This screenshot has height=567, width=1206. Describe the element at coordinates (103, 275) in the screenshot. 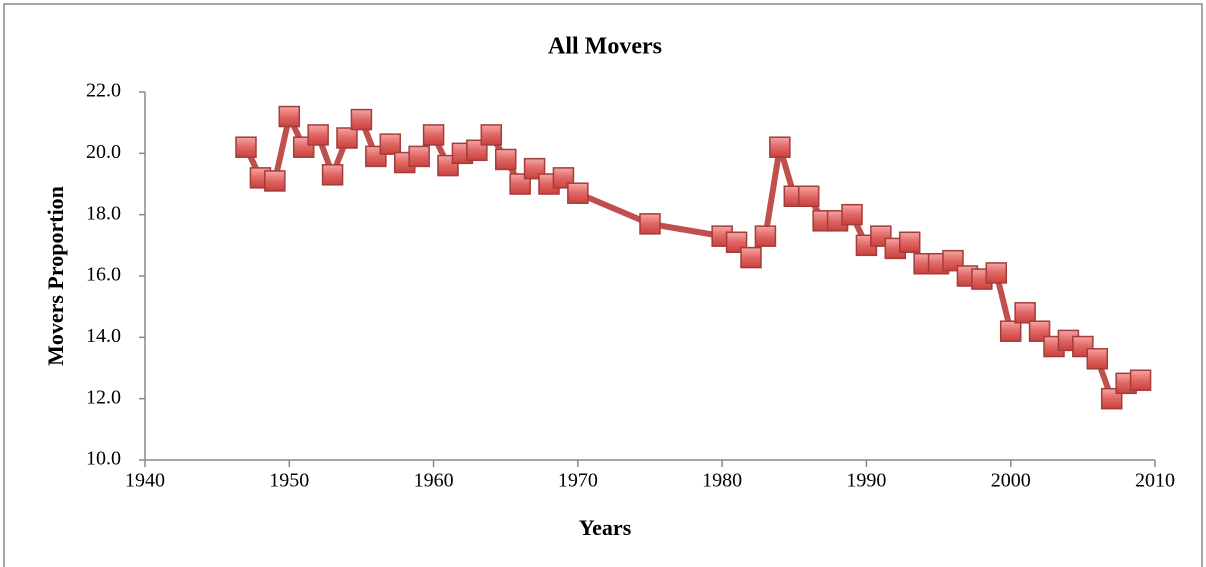

I see `y-tick-label: 16.0` at that location.